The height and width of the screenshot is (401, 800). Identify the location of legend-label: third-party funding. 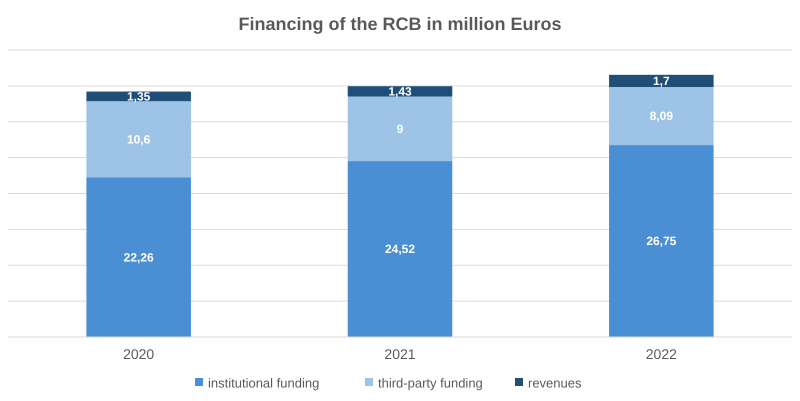
(430, 383).